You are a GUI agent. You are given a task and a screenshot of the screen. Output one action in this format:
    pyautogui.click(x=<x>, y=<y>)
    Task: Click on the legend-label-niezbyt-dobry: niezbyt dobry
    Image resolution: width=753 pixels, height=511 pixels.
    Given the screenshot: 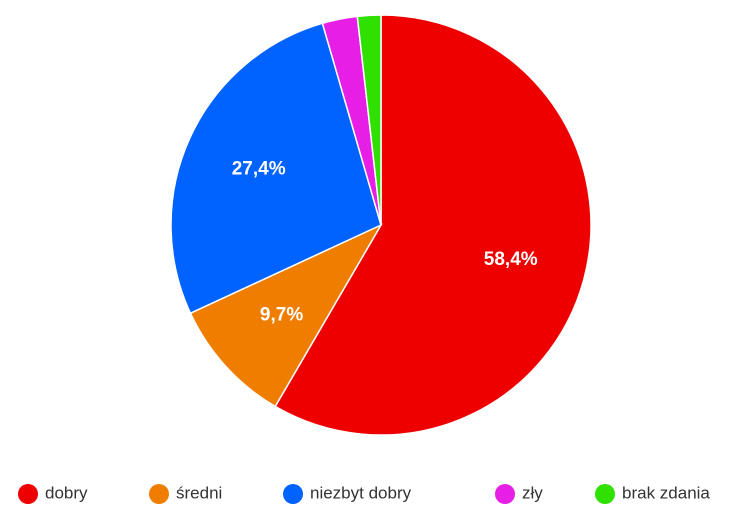 What is the action you would take?
    pyautogui.click(x=361, y=492)
    